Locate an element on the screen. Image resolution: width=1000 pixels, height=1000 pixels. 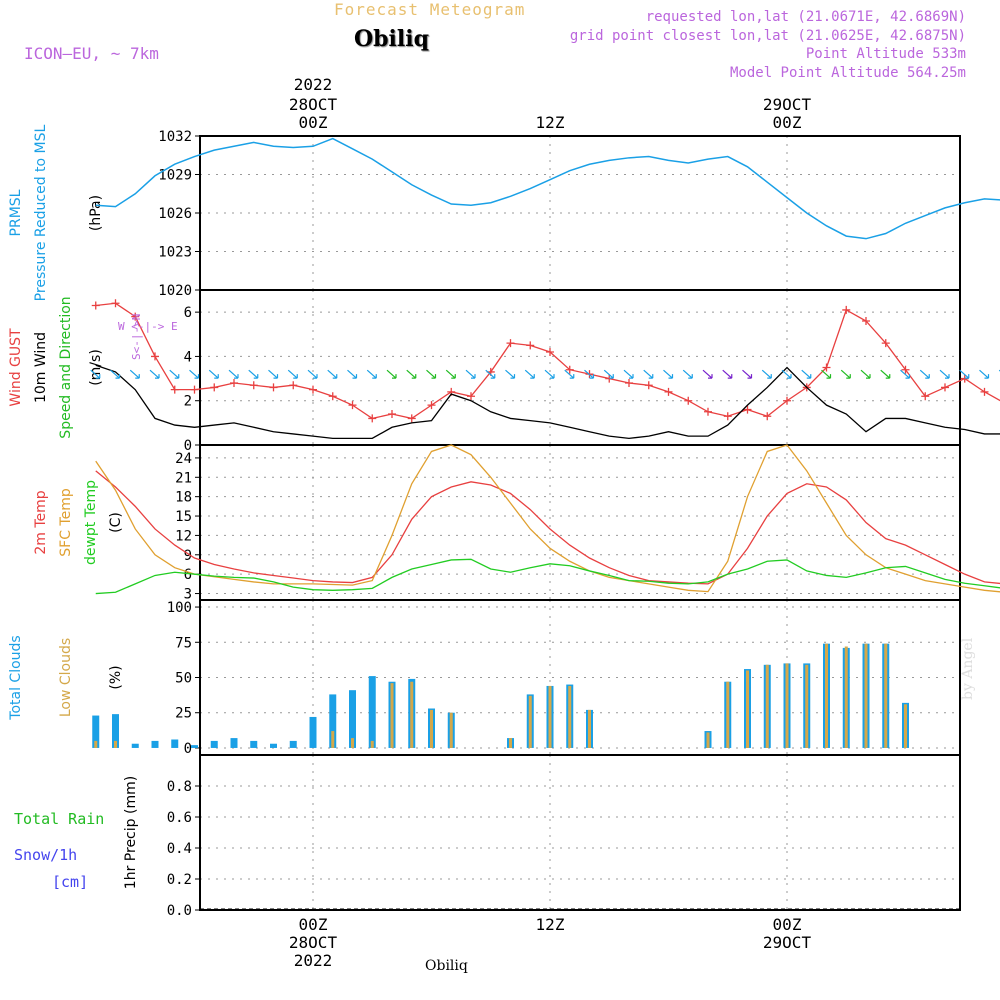
footer-station: Obiliq is located at coordinates (446, 966).